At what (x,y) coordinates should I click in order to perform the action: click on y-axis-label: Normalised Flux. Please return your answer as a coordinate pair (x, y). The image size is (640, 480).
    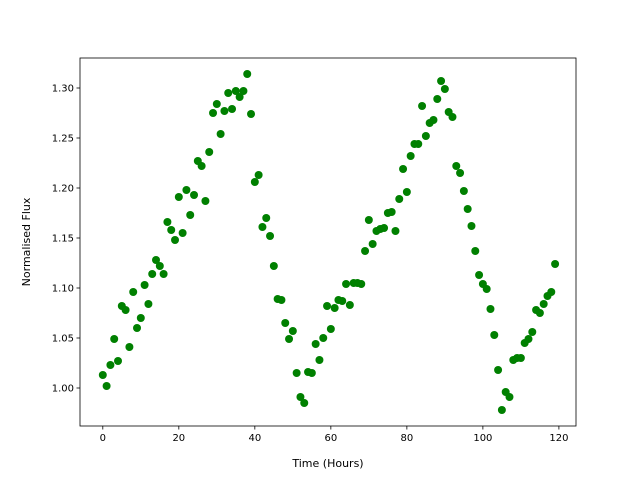
    Looking at the image, I should click on (26, 241).